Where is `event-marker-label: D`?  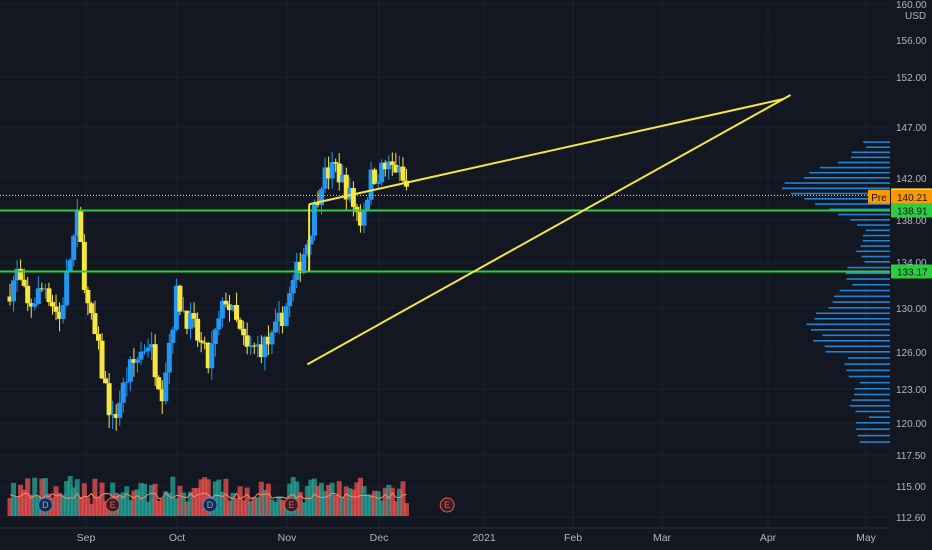
event-marker-label: D is located at coordinates (210, 505).